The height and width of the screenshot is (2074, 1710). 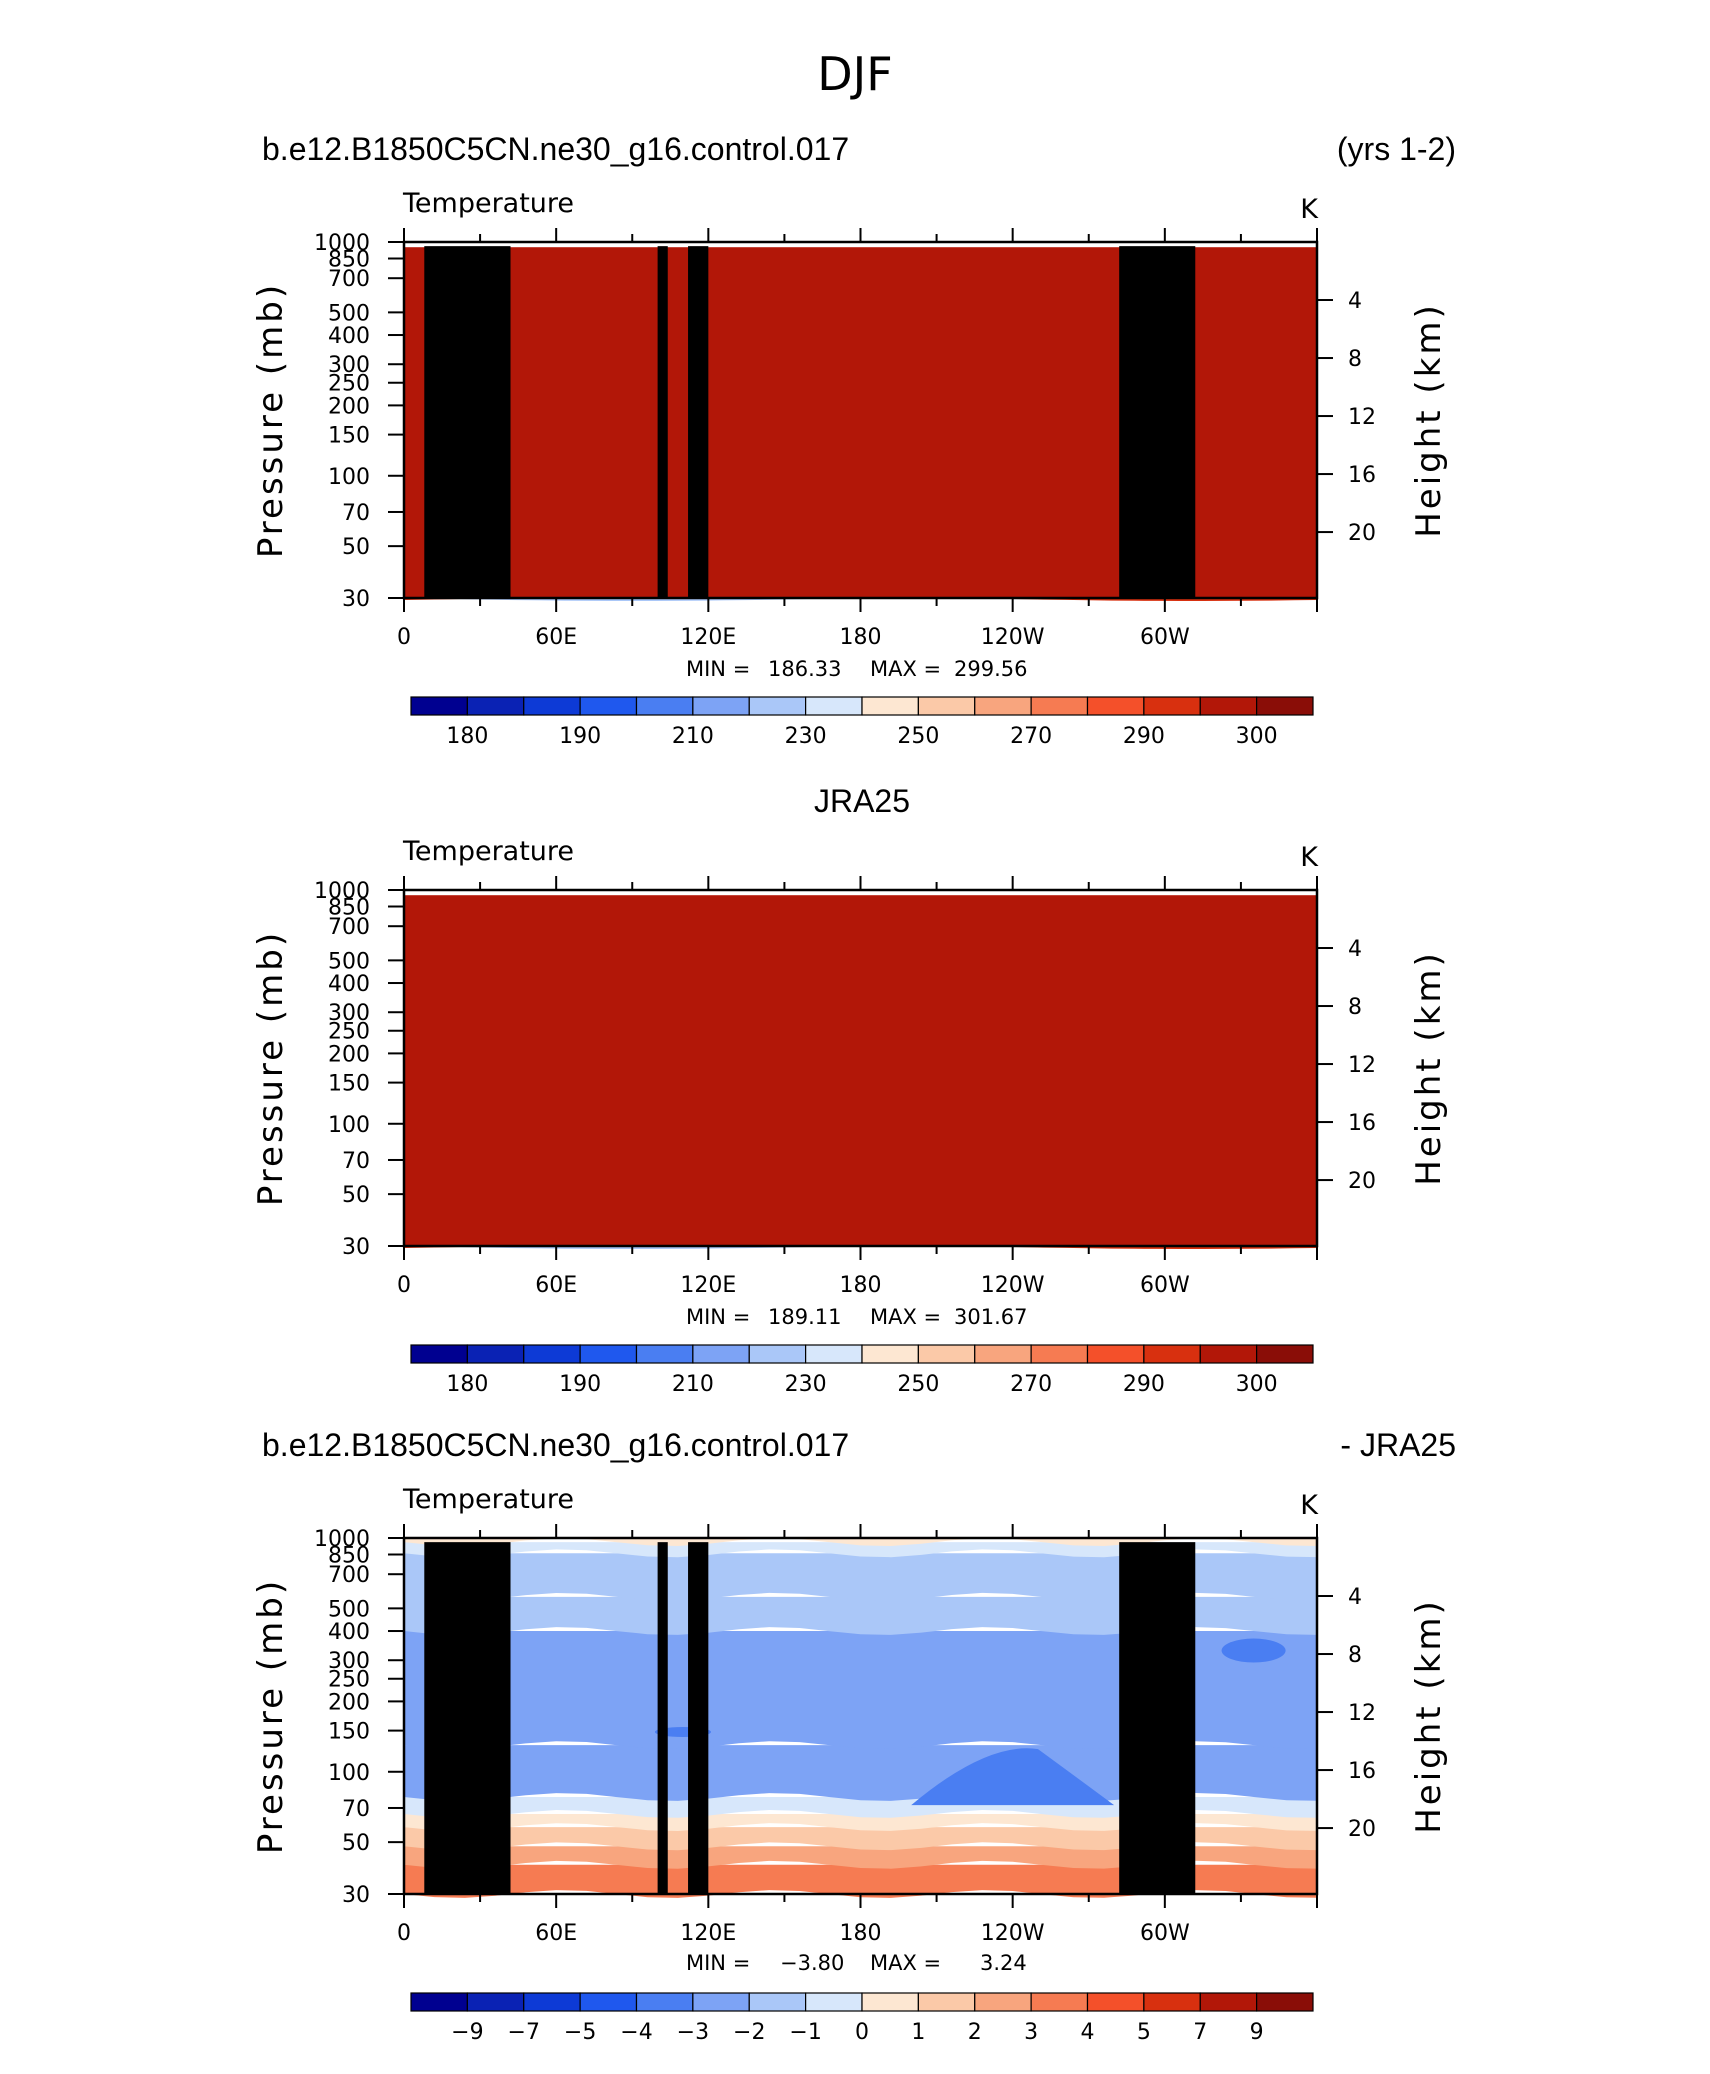 What do you see at coordinates (580, 1384) in the screenshot?
I see `colorbar-label: 190` at bounding box center [580, 1384].